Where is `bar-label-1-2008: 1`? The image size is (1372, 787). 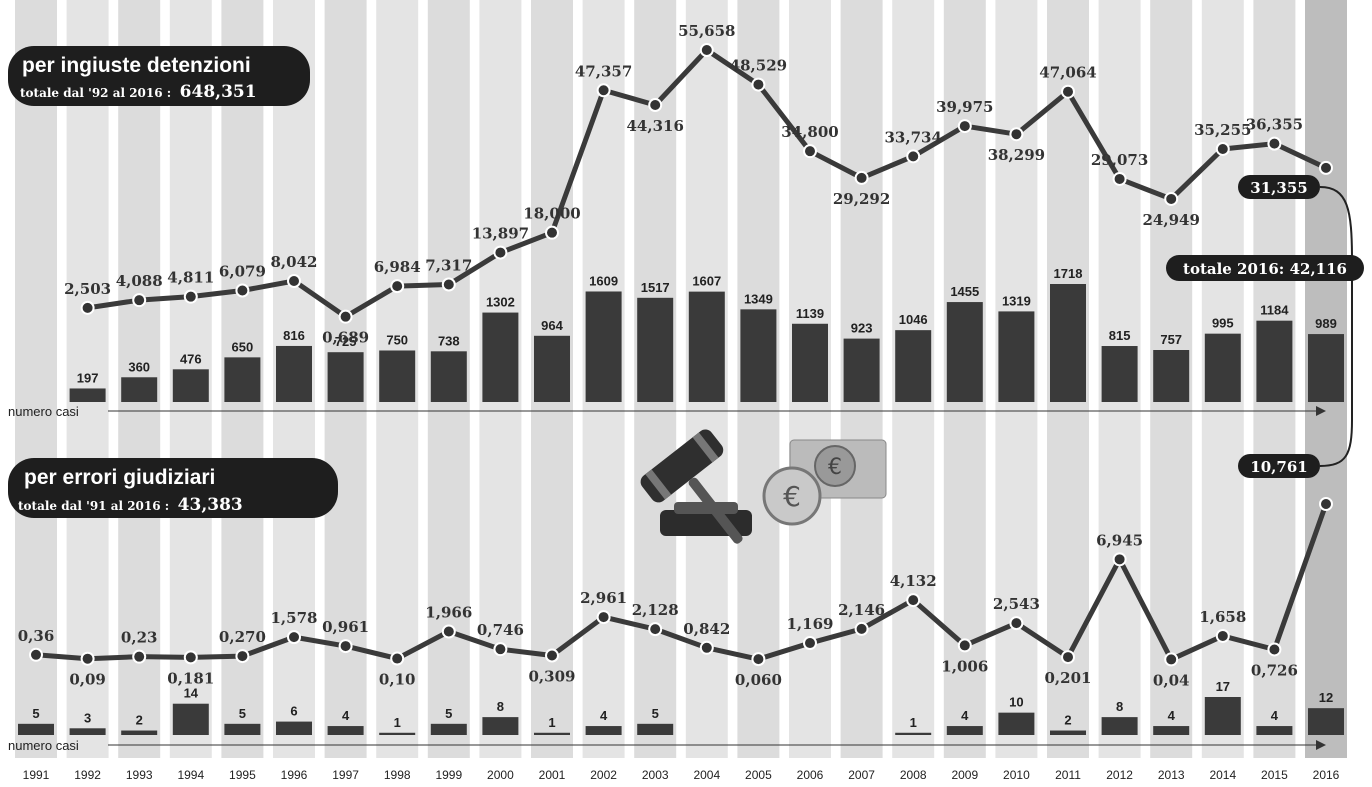 bar-label-1-2008: 1 is located at coordinates (913, 722).